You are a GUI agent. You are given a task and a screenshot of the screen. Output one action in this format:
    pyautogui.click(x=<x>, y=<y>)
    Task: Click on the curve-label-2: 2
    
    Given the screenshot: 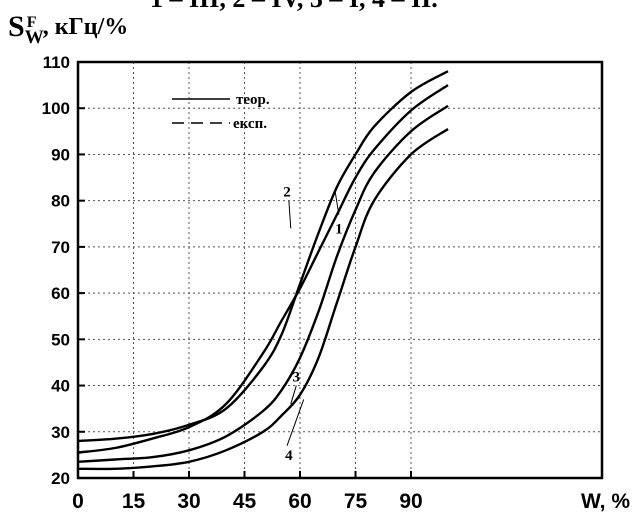 What is the action you would take?
    pyautogui.click(x=287, y=192)
    